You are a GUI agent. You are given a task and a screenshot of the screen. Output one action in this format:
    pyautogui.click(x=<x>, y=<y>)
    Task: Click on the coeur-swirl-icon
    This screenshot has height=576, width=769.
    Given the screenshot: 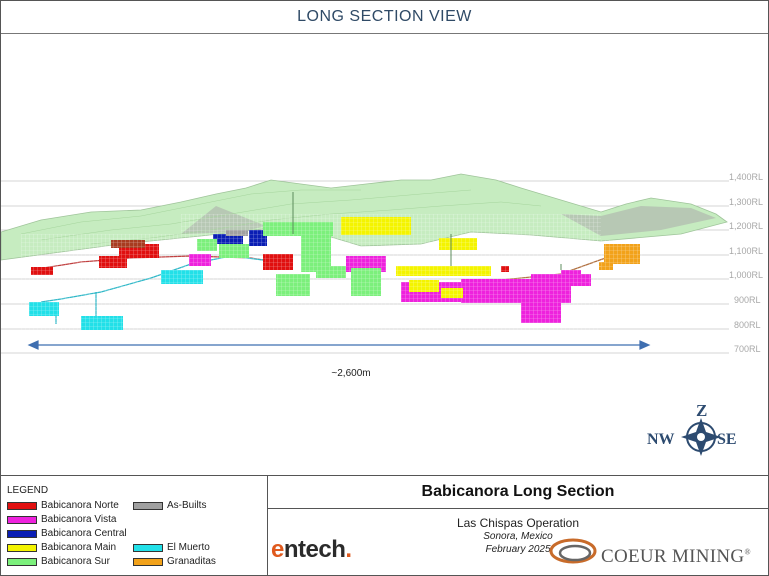 What is the action you would take?
    pyautogui.click(x=573, y=551)
    